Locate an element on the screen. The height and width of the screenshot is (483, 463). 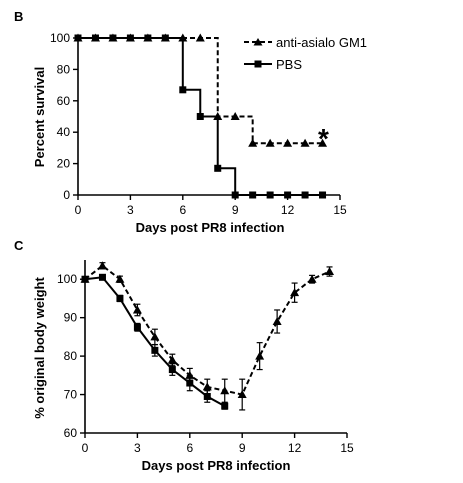
panel-c-x-tick-label-12: 12 is located at coordinates (295, 448).